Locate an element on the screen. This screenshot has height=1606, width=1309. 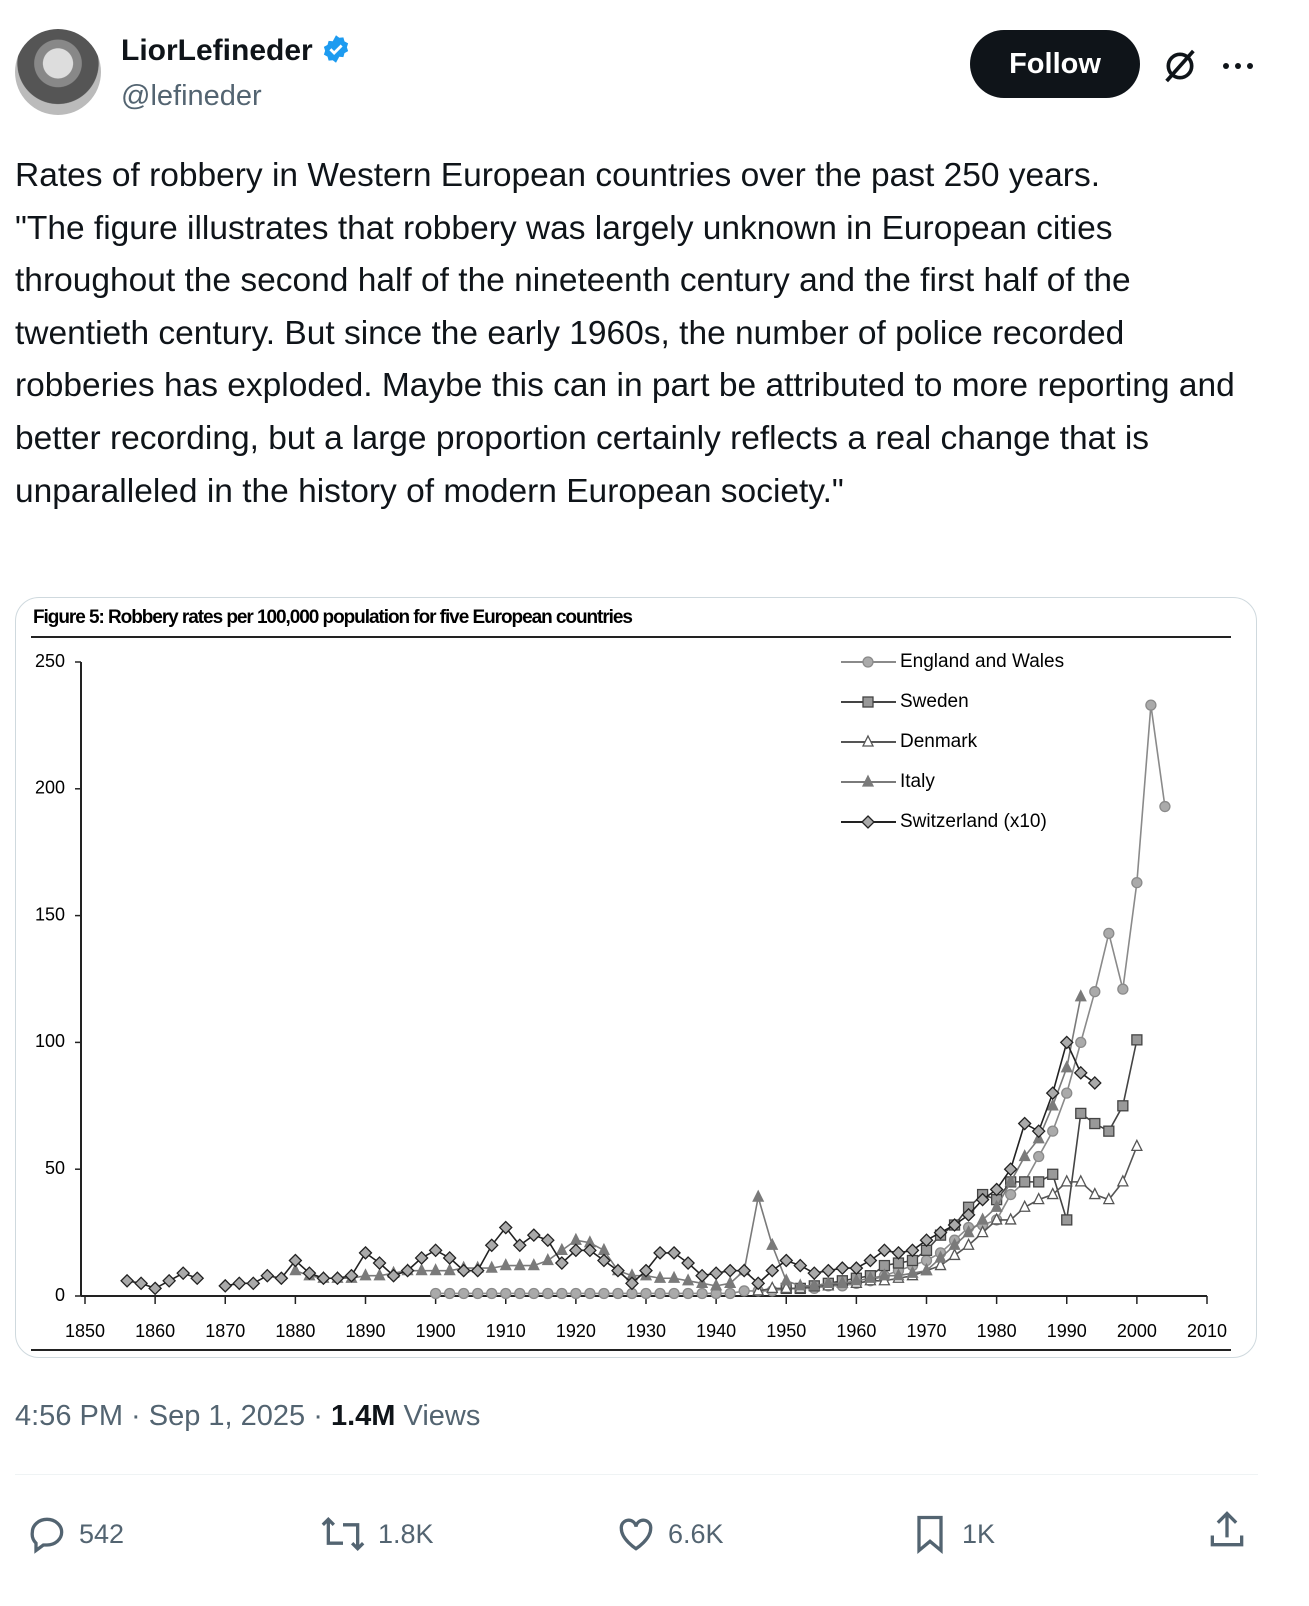
follow-button: Follow is located at coordinates (1055, 64).